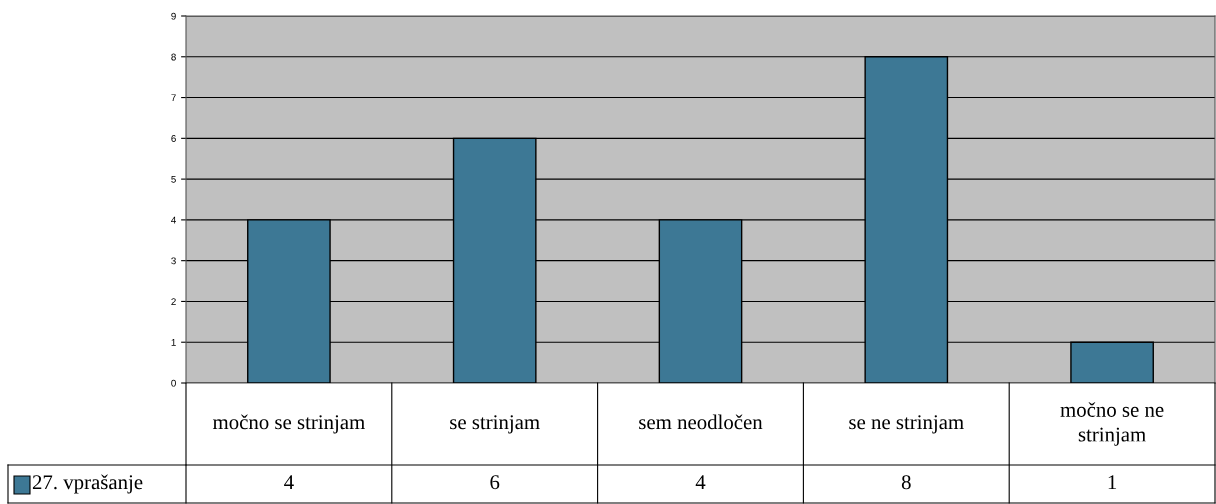 Image resolution: width=1216 pixels, height=504 pixels. I want to click on y-tick-label: 6, so click(173, 138).